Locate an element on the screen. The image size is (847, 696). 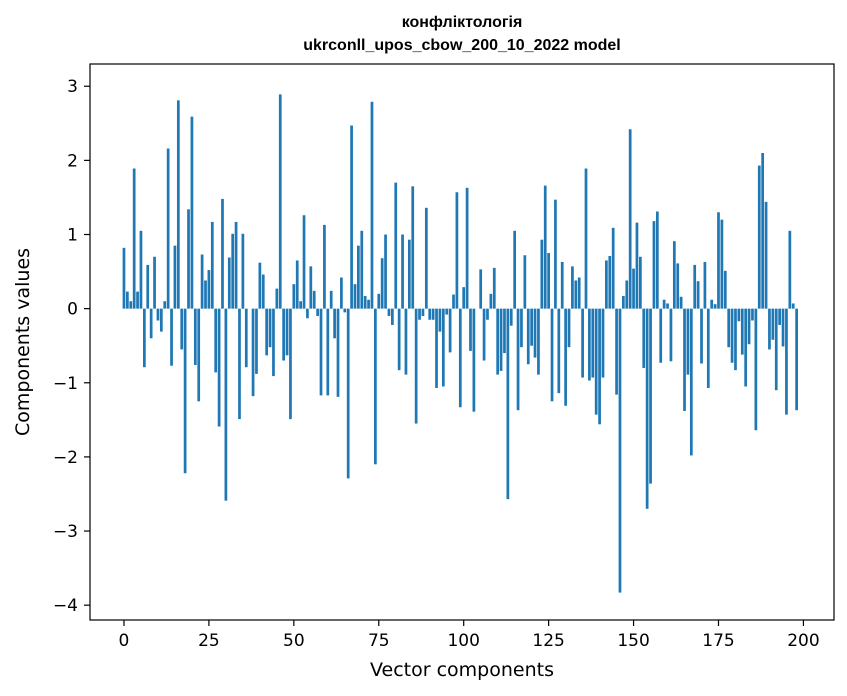
y-tick-label: 3 is located at coordinates (72, 87).